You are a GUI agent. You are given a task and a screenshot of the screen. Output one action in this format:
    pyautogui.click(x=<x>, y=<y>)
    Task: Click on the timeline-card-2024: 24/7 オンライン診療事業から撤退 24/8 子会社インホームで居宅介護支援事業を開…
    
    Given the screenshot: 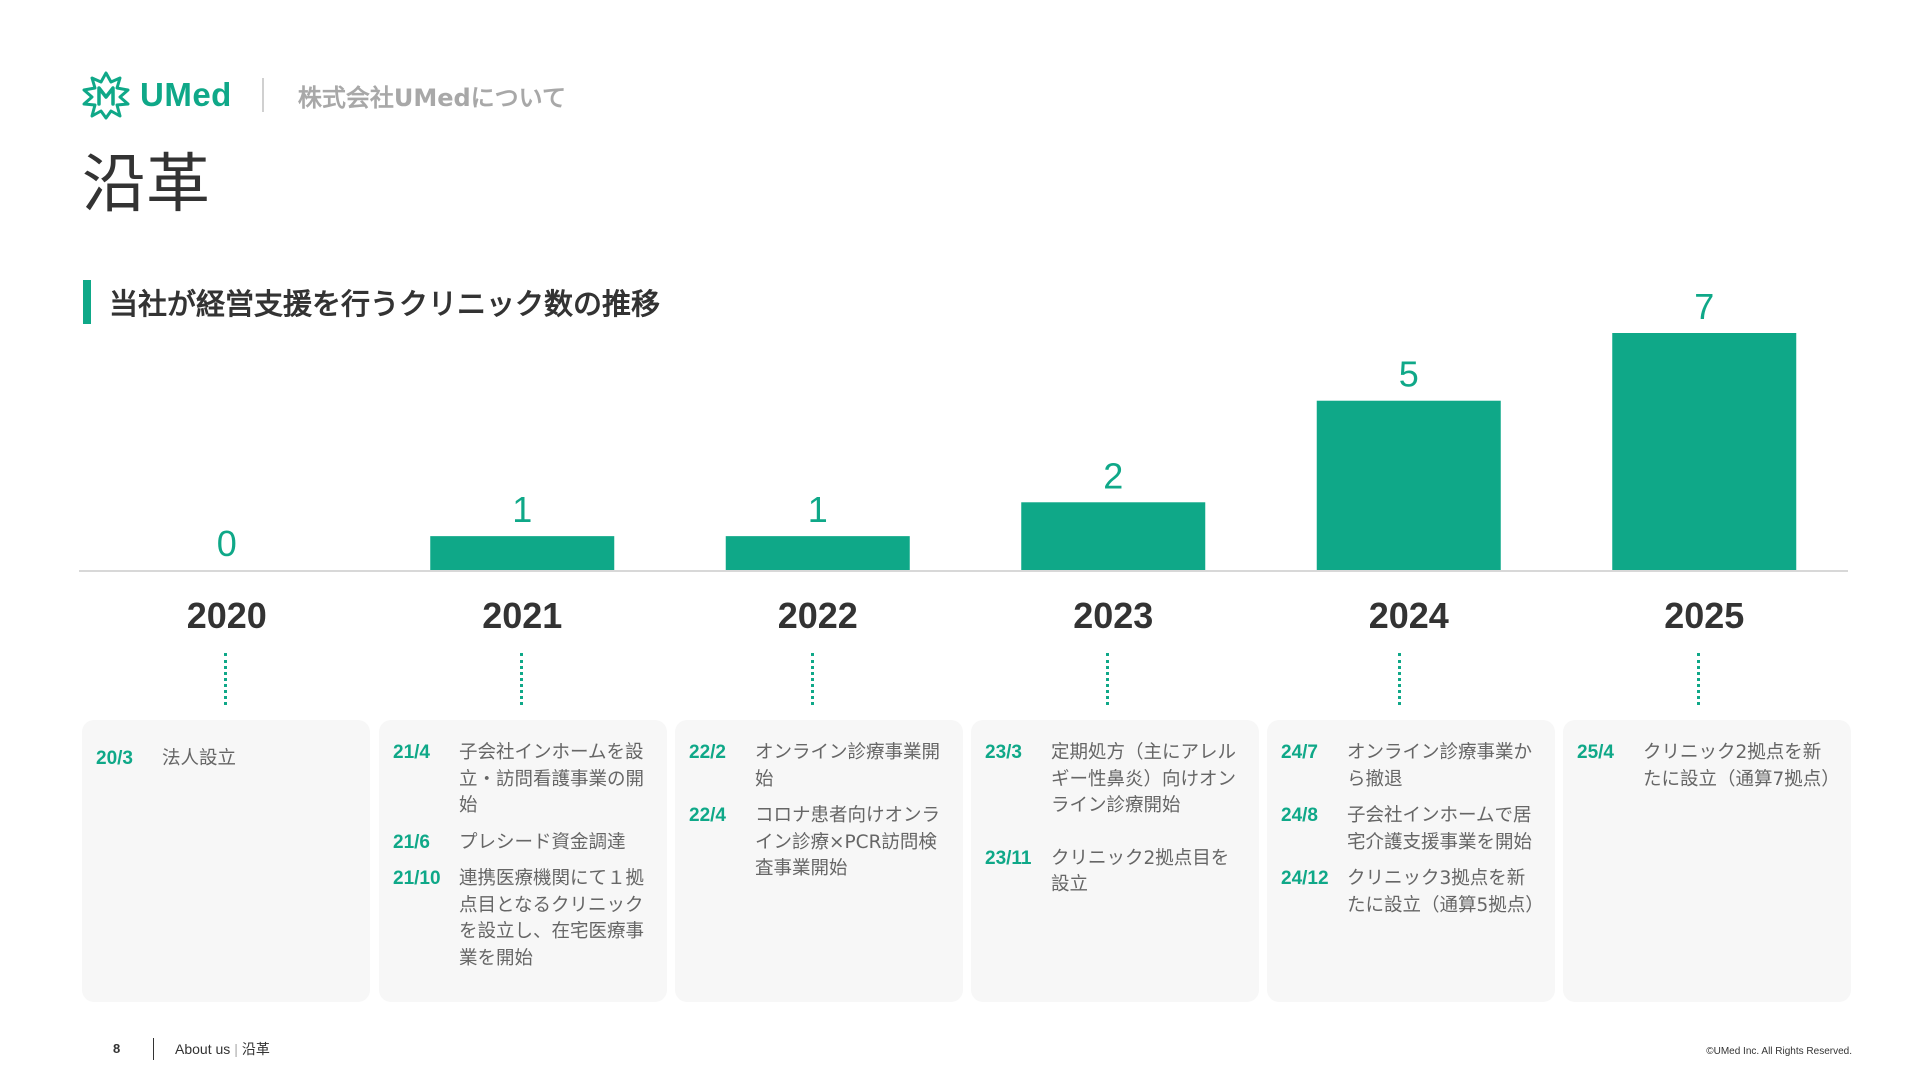 What is the action you would take?
    pyautogui.click(x=1411, y=861)
    